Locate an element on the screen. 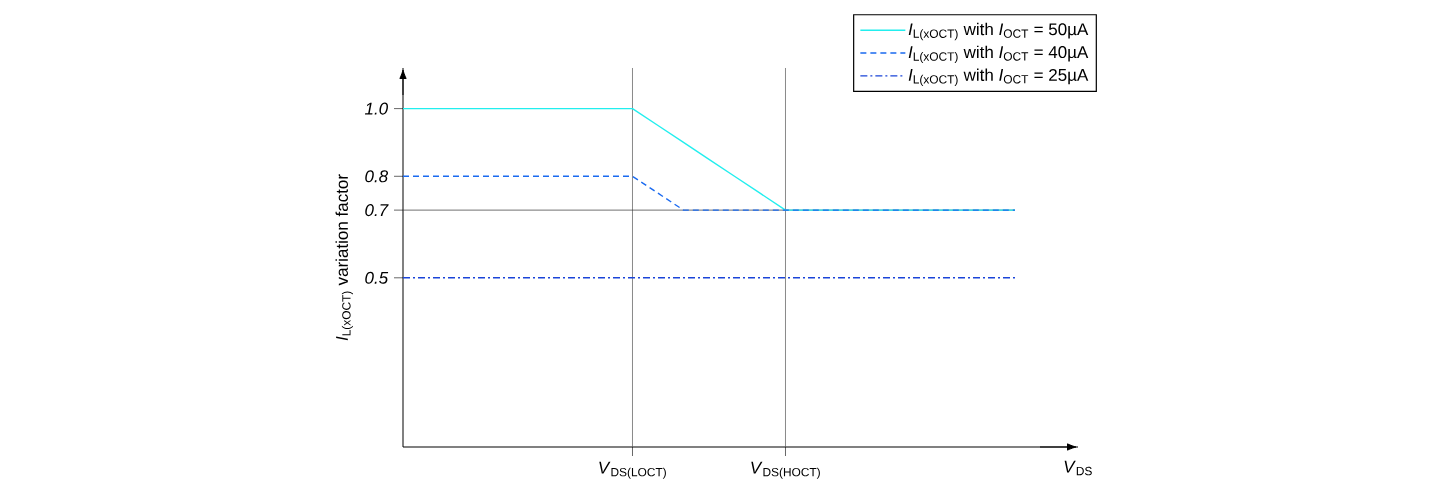 The height and width of the screenshot is (495, 1438). x-tick-label: V$_{DS(LOCT)}$ is located at coordinates (632, 470).